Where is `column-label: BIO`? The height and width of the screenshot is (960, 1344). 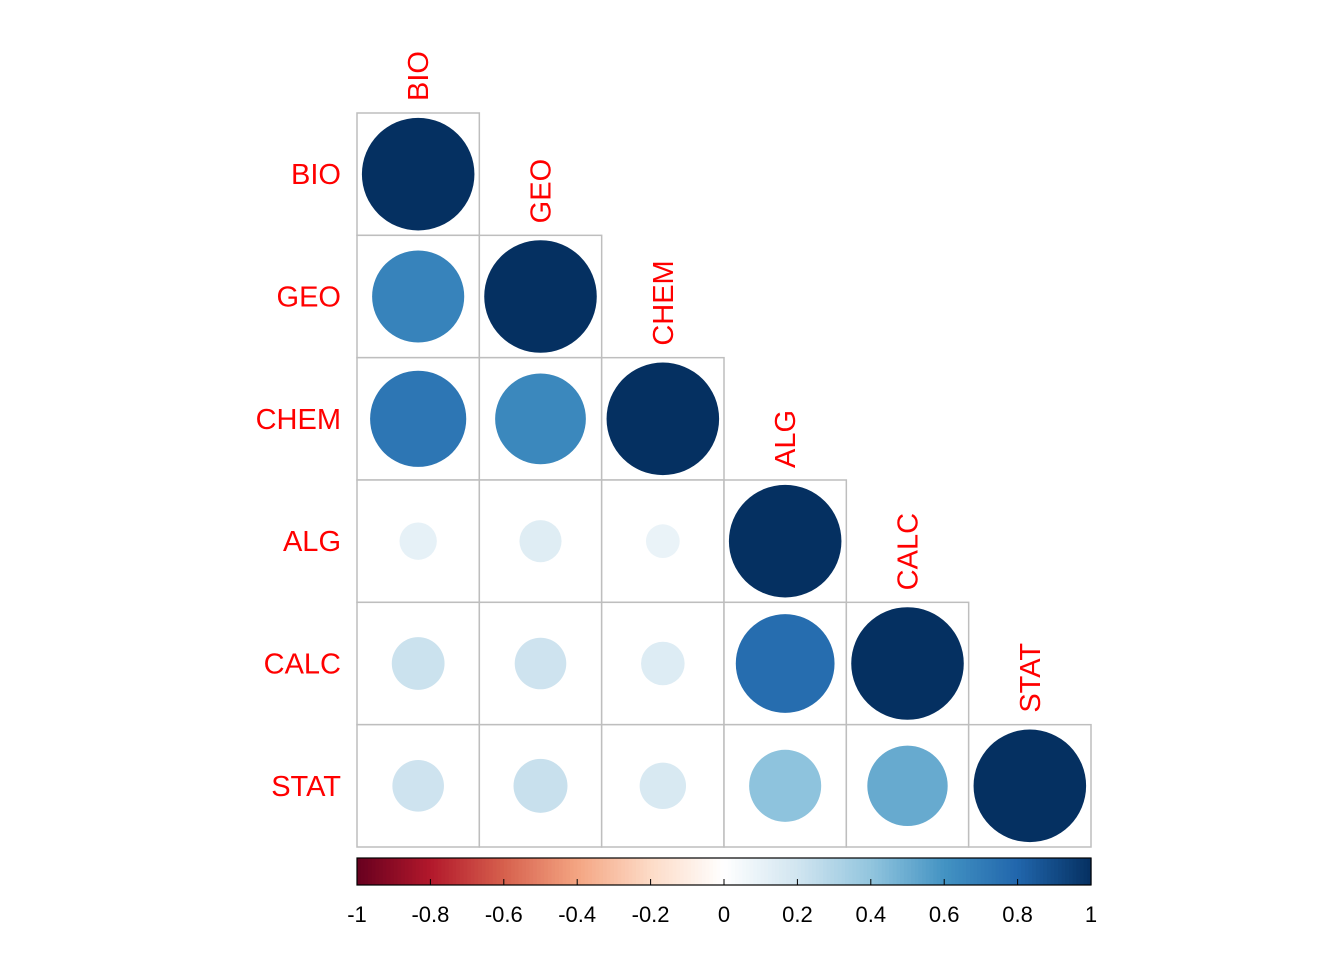 column-label: BIO is located at coordinates (419, 76).